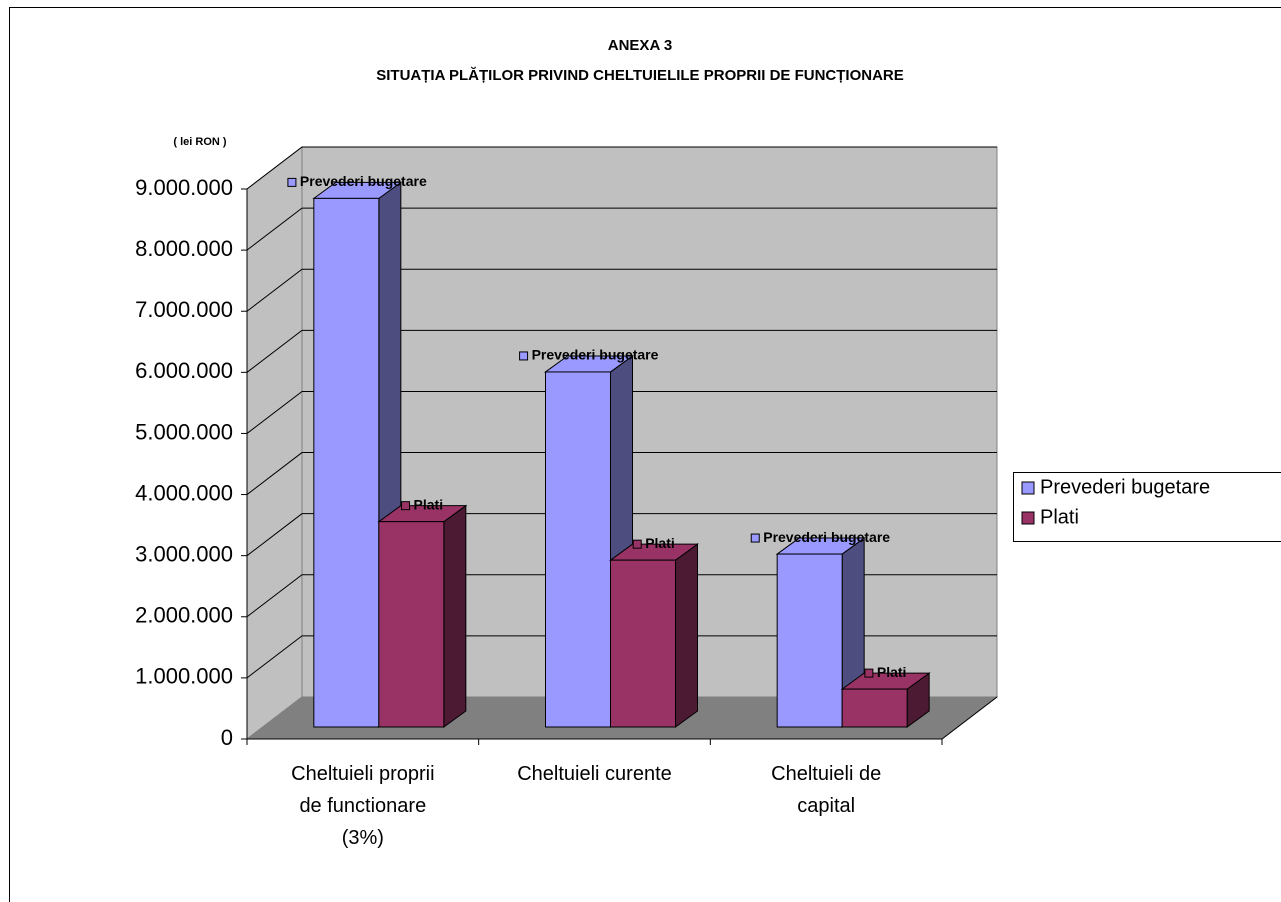  What do you see at coordinates (184, 187) in the screenshot?
I see `y-tick-label: 9.000.000` at bounding box center [184, 187].